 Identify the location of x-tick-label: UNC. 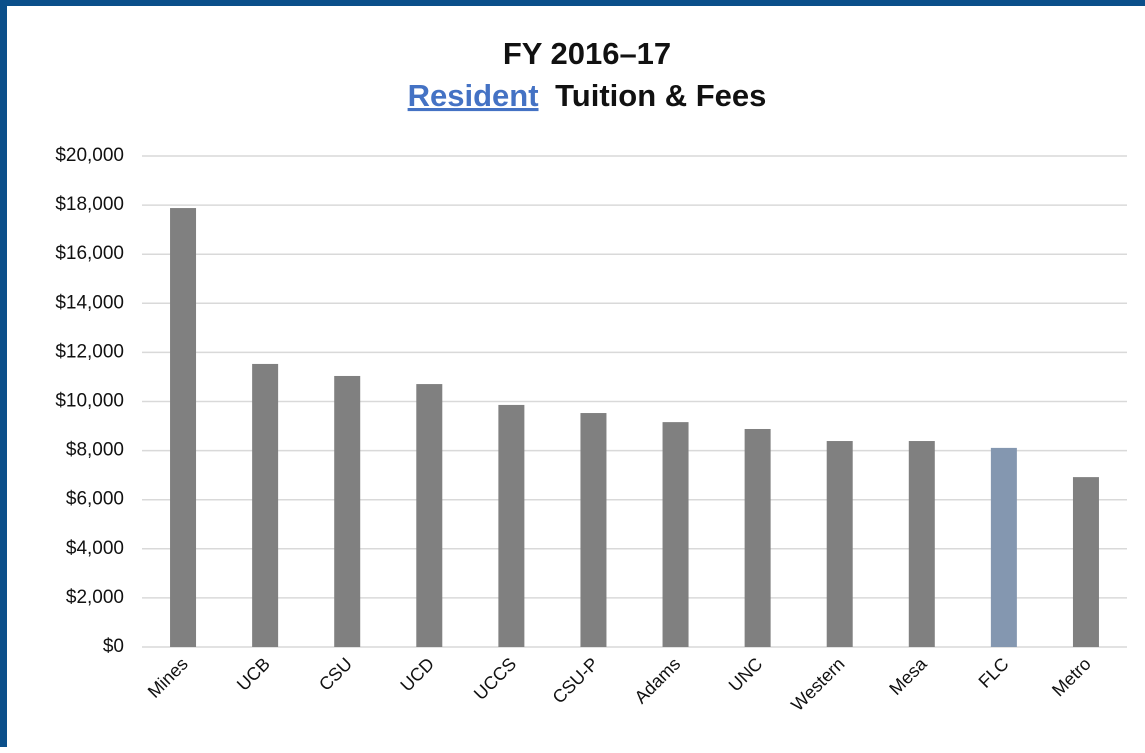
(746, 675).